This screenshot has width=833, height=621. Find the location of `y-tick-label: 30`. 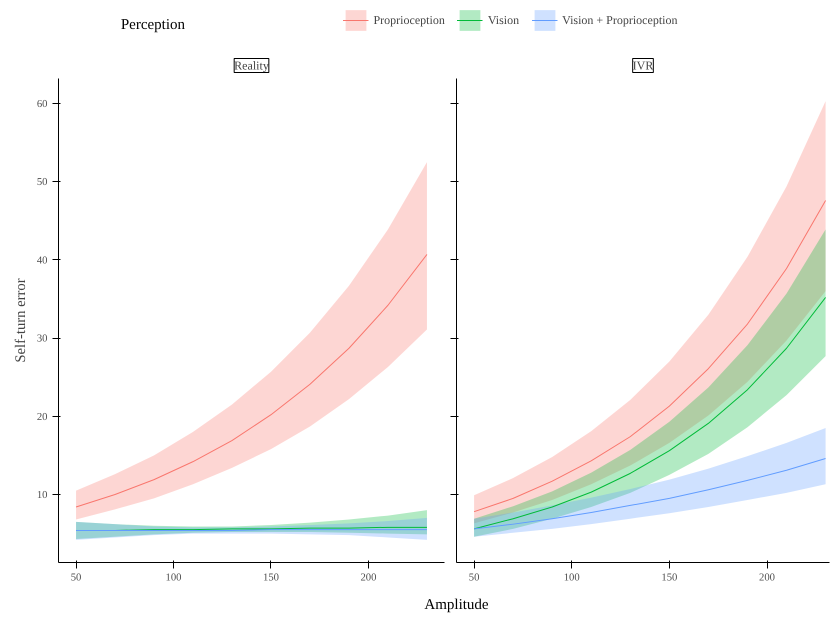

y-tick-label: 30 is located at coordinates (42, 339).